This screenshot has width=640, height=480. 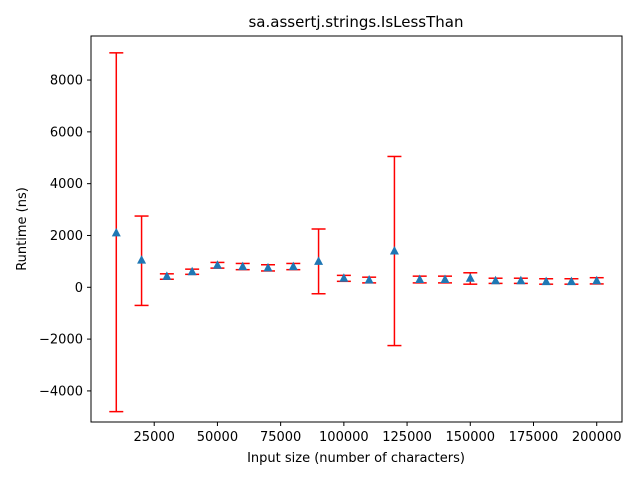 I want to click on x-tick-label: 50000, so click(x=217, y=437).